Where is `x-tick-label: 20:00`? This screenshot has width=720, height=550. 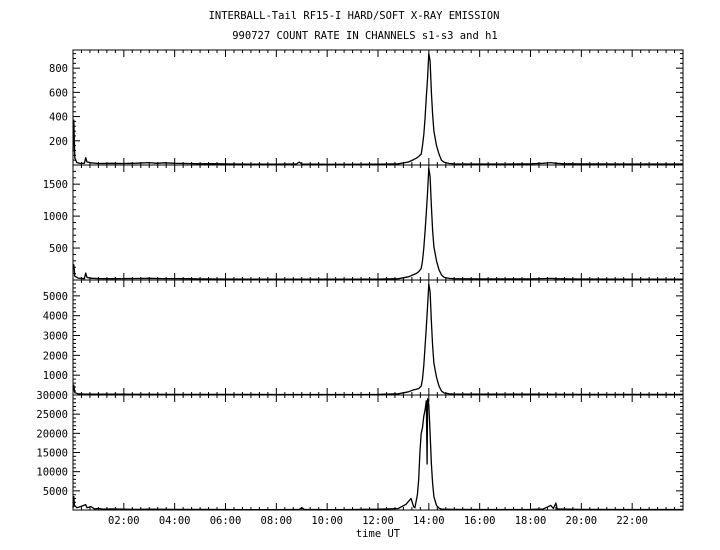 x-tick-label: 20:00 is located at coordinates (582, 521).